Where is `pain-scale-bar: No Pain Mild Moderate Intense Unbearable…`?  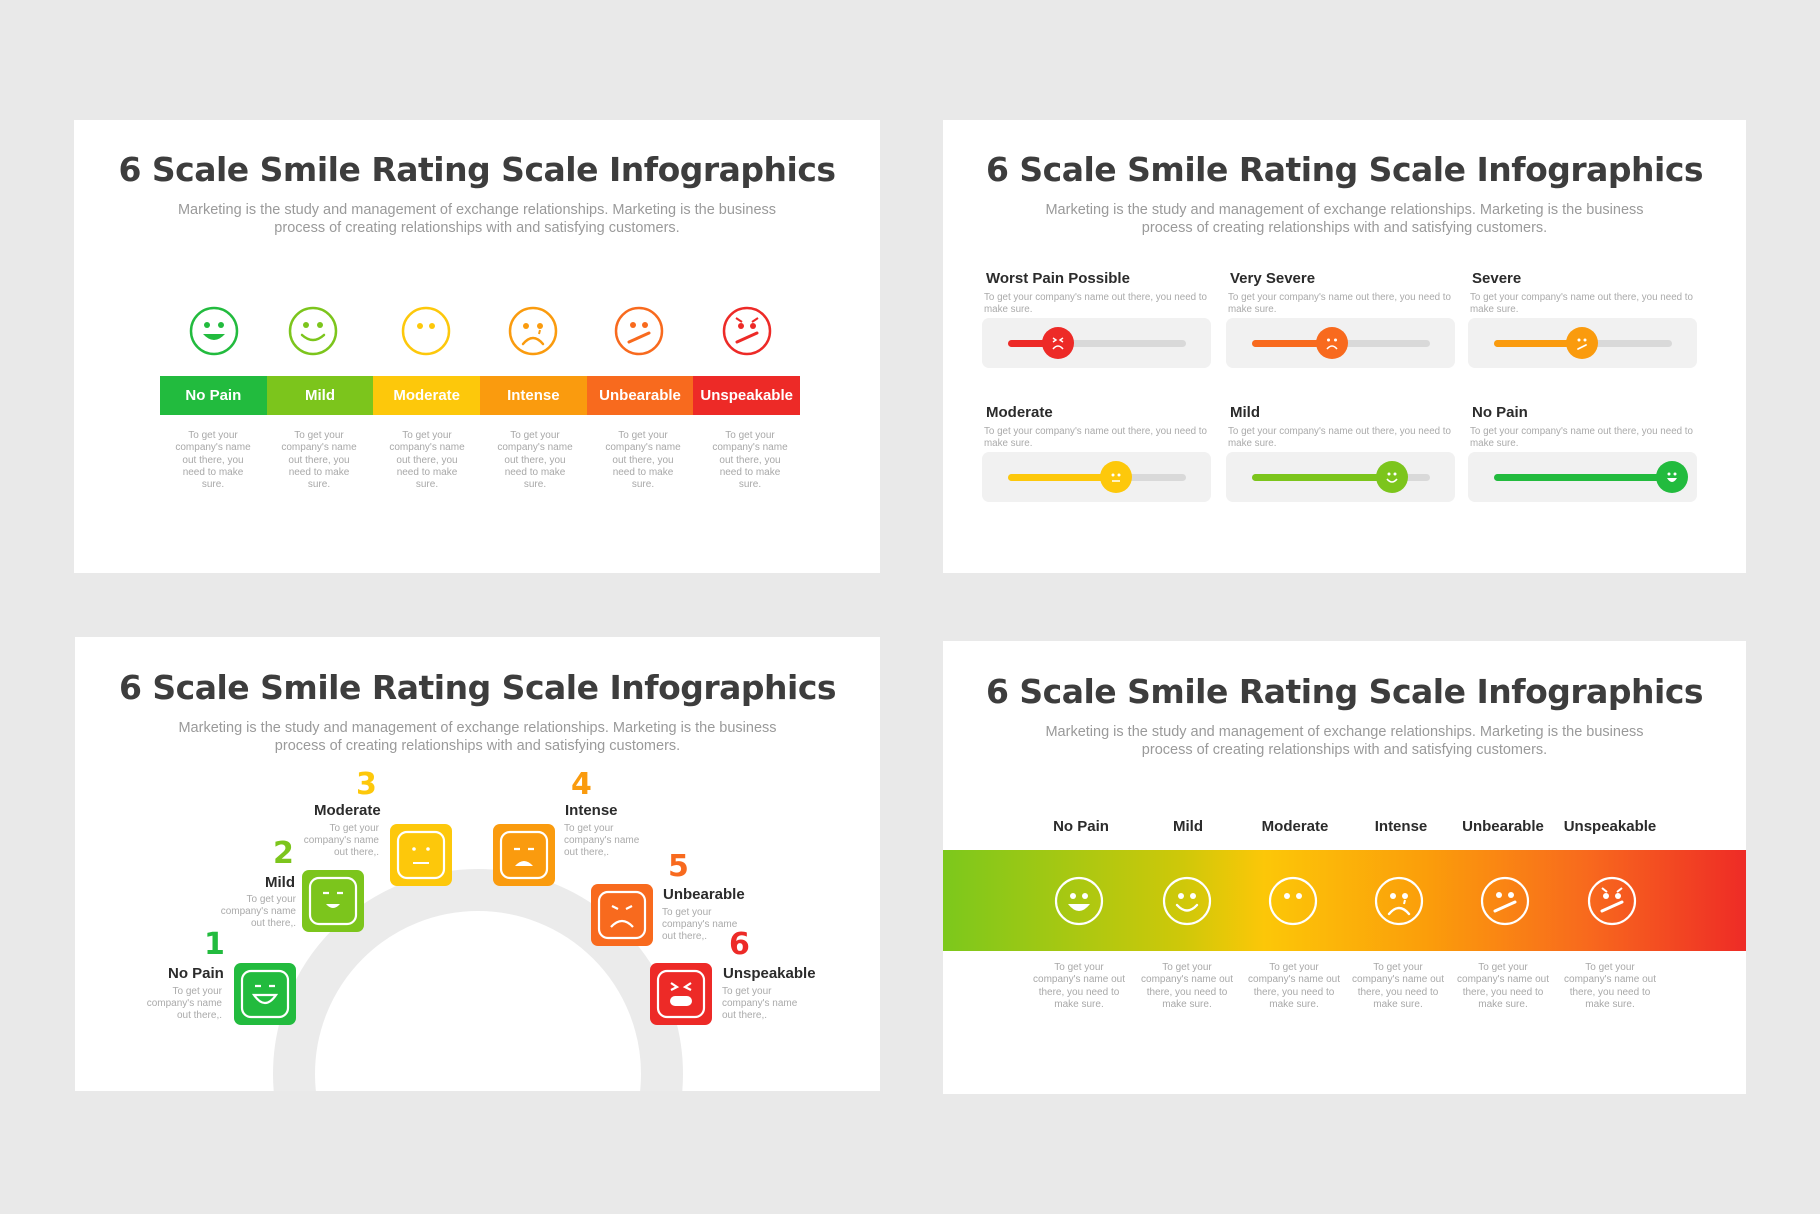
pain-scale-bar: No Pain Mild Moderate Intense Unbearable… is located at coordinates (480, 395).